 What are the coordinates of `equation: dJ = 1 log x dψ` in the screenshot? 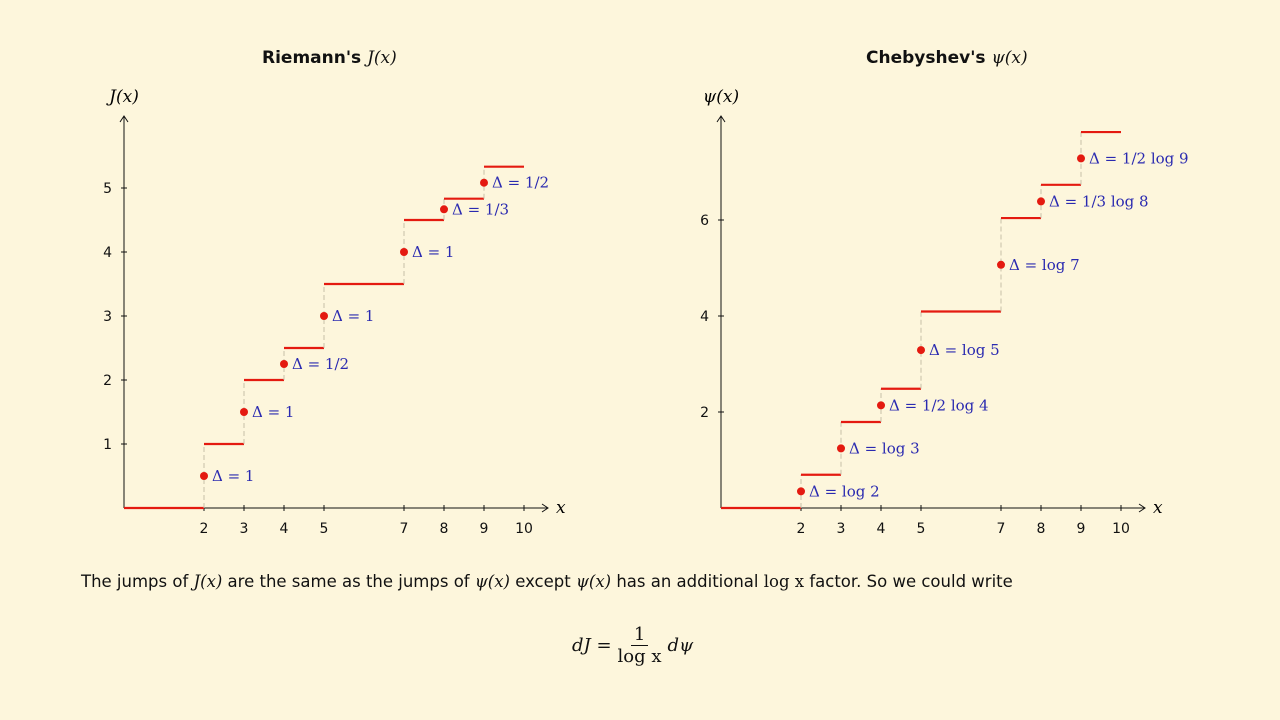 It's located at (632, 645).